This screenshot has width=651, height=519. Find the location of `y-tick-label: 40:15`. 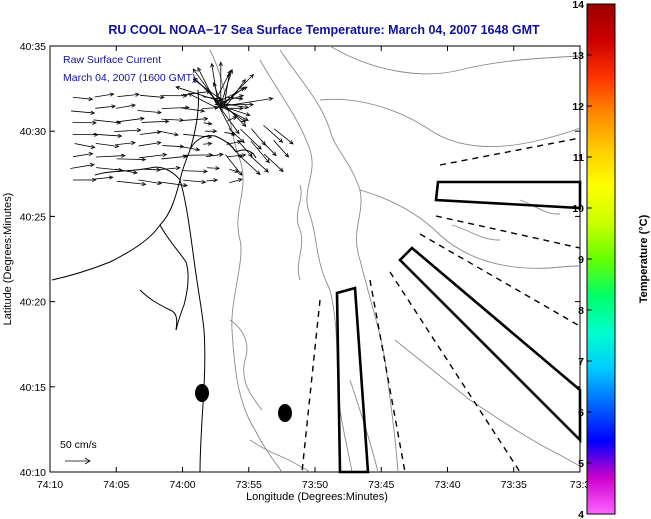

y-tick-label: 40:15 is located at coordinates (33, 388).